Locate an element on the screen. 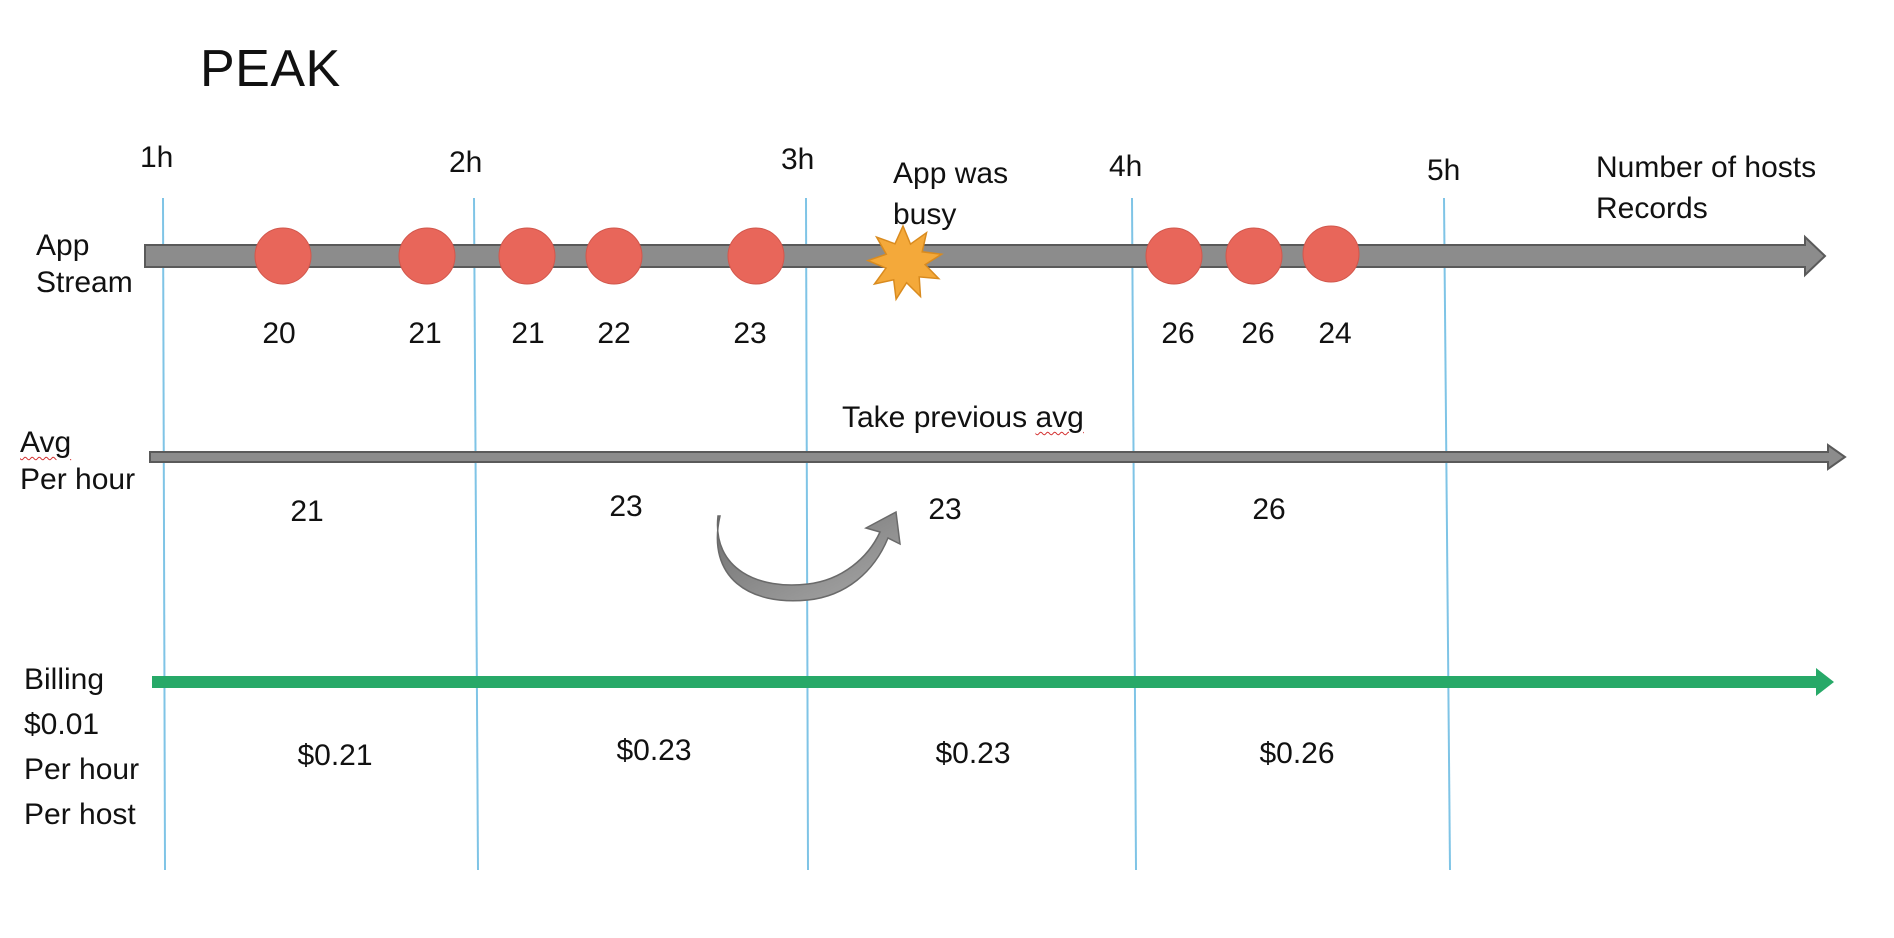 The width and height of the screenshot is (1894, 938). billing-label-line: Per hour is located at coordinates (82, 769).